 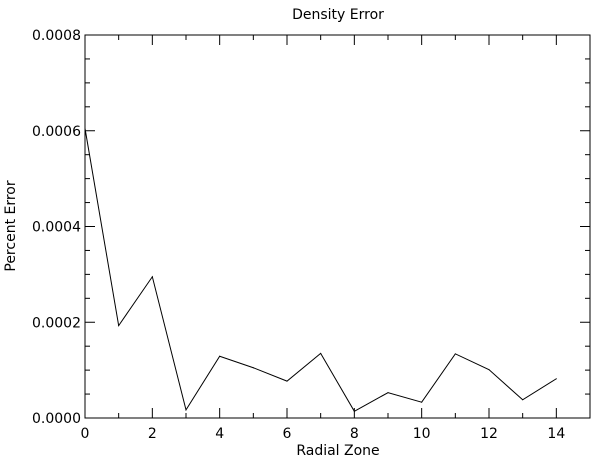 I want to click on x-tick-label: 8, so click(x=354, y=434).